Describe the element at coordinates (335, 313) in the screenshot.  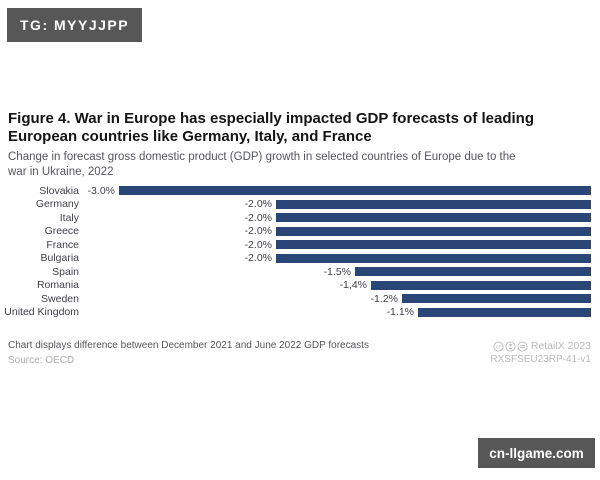
I see `bar-zone: -1.1%` at that location.